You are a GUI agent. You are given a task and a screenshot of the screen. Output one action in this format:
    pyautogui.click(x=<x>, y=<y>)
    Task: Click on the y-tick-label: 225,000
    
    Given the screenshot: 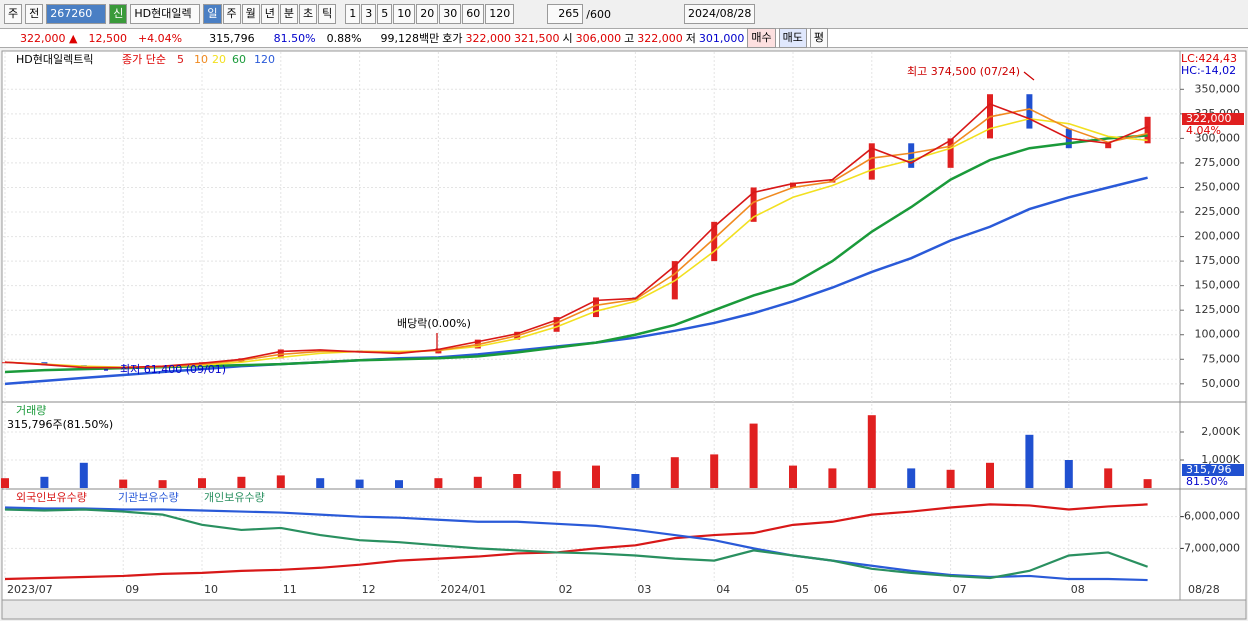 What is the action you would take?
    pyautogui.click(x=1218, y=211)
    